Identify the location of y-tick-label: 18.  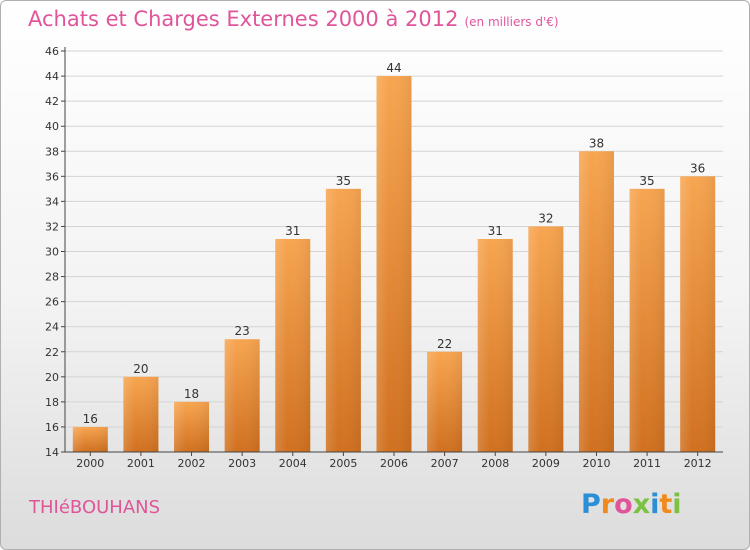
(52, 402).